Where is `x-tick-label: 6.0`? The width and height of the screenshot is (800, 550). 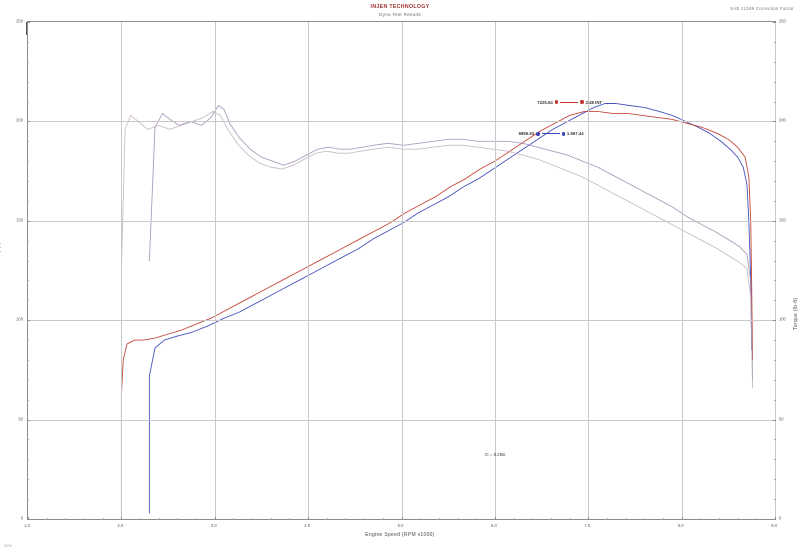 x-tick-label: 6.0 is located at coordinates (494, 525).